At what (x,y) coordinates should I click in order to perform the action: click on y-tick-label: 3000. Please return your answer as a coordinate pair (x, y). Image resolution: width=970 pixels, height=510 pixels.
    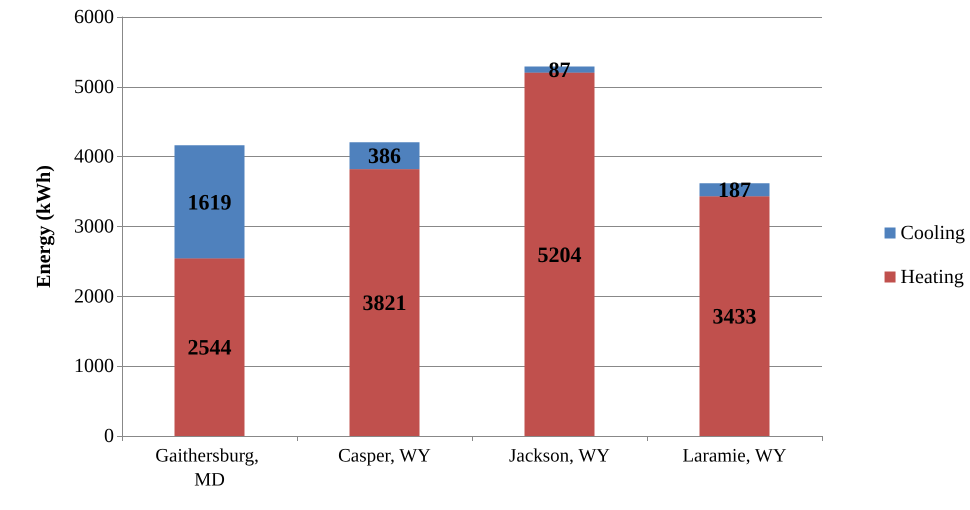
    Looking at the image, I should click on (94, 227).